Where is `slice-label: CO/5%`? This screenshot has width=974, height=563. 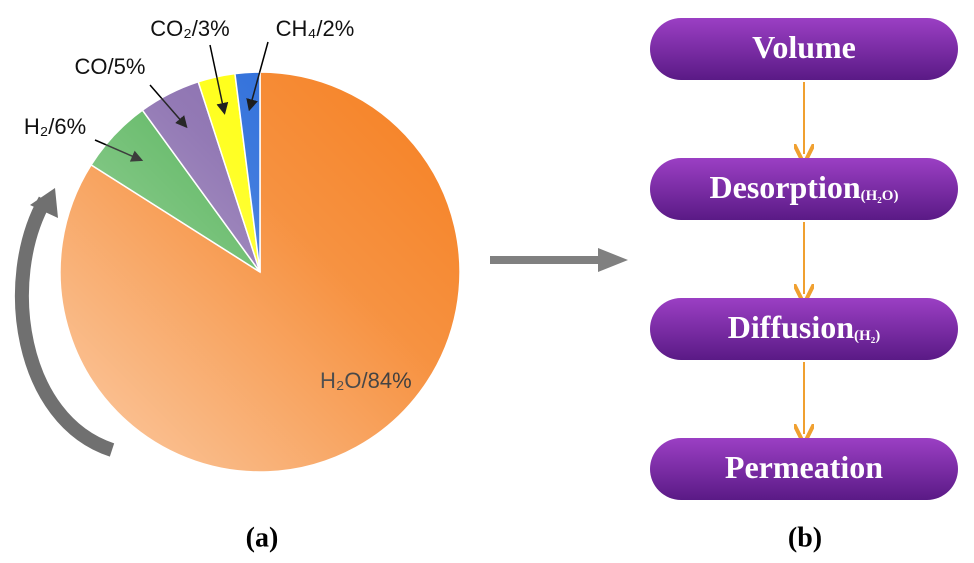 slice-label: CO/5% is located at coordinates (110, 66).